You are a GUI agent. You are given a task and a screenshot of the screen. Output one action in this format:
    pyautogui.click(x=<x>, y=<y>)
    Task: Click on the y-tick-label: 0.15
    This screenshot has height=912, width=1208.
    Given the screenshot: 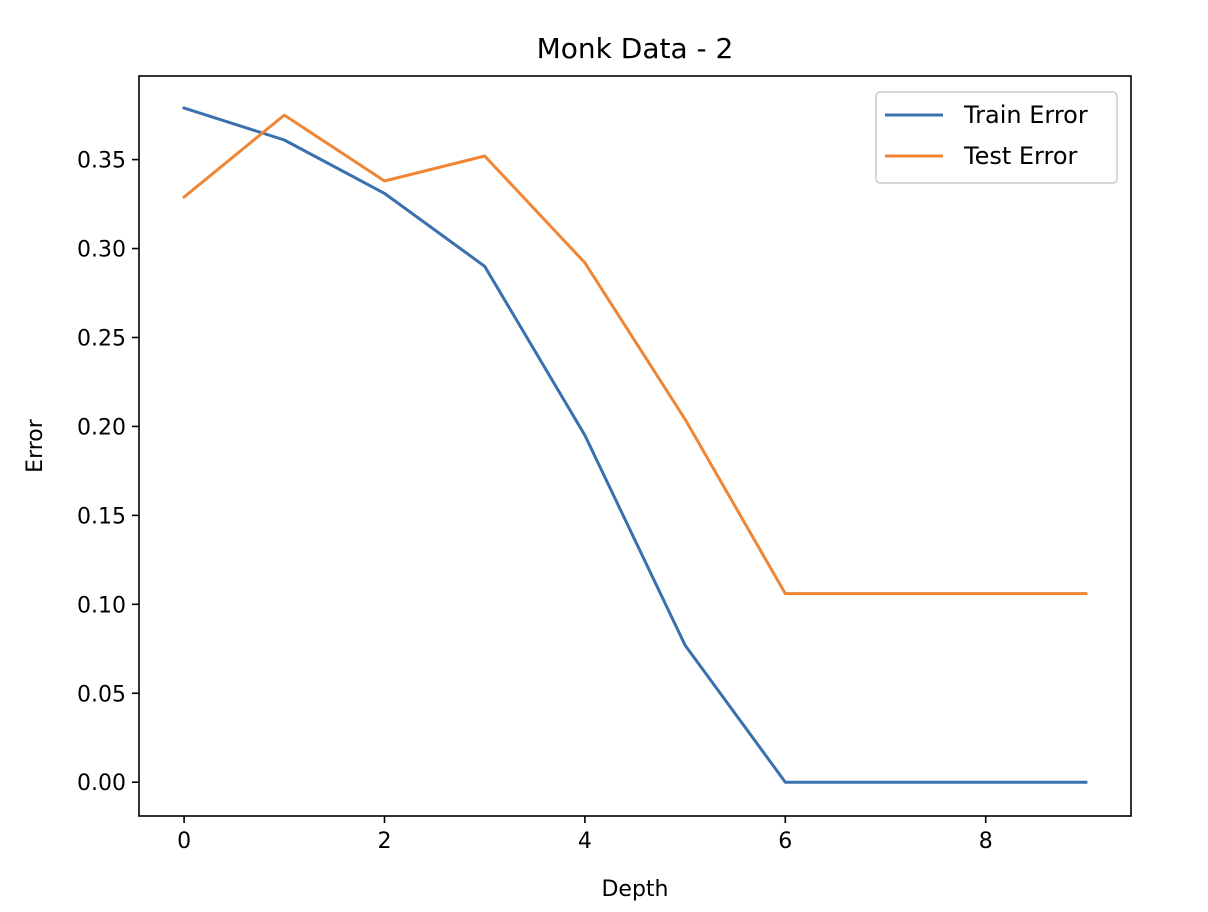 What is the action you would take?
    pyautogui.click(x=101, y=516)
    